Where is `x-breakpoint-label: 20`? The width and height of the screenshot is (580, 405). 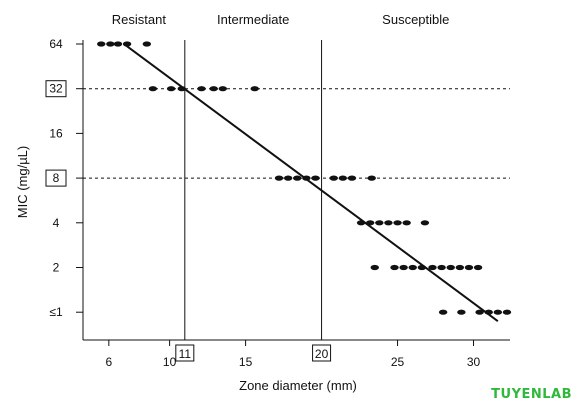
x-breakpoint-label: 20 is located at coordinates (322, 354).